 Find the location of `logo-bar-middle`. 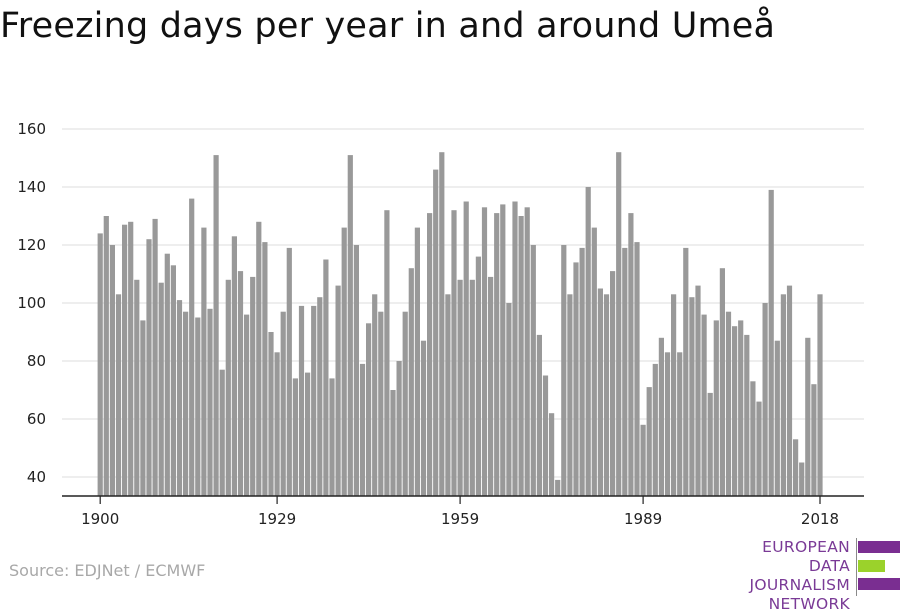

logo-bar-middle is located at coordinates (871, 566).